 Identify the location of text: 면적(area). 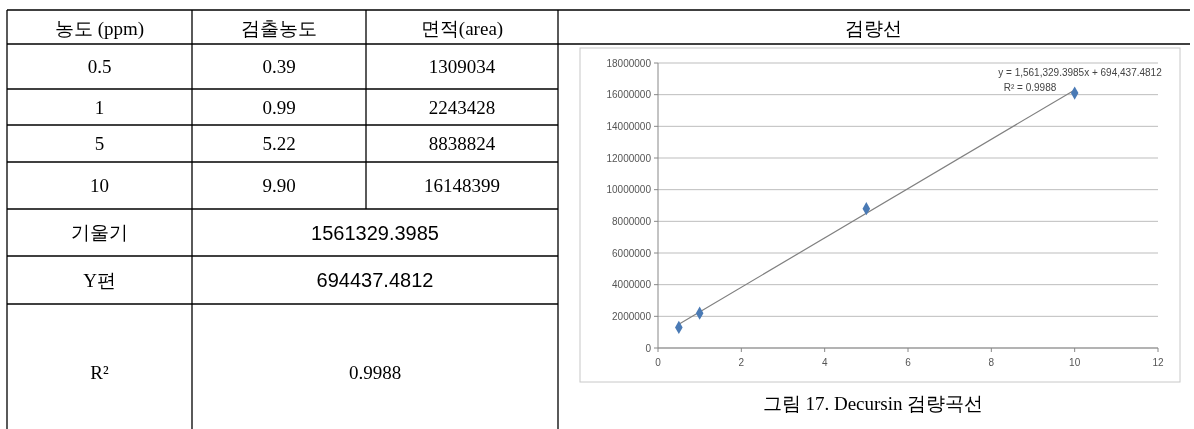
(462, 28).